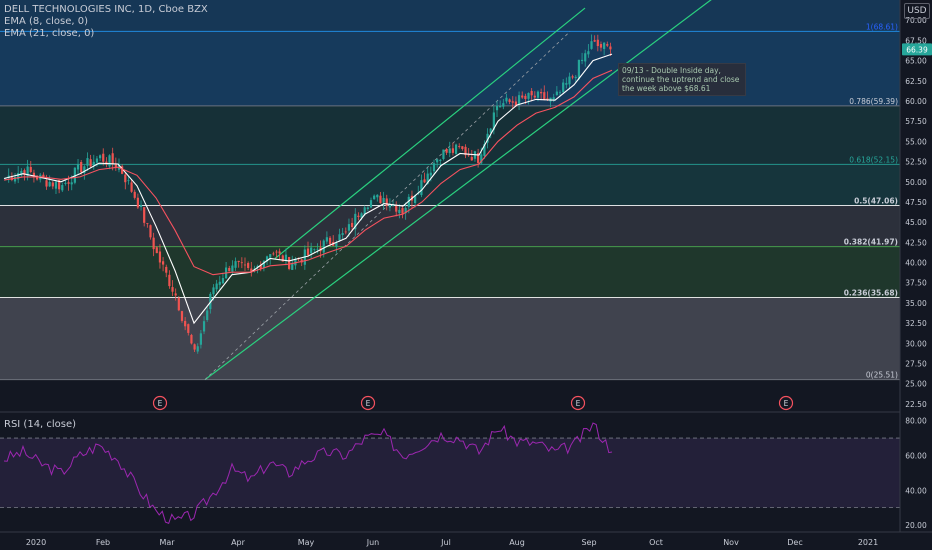  What do you see at coordinates (49, 33) in the screenshot?
I see `ema-slow-legend: EMA (21, close, 0)` at bounding box center [49, 33].